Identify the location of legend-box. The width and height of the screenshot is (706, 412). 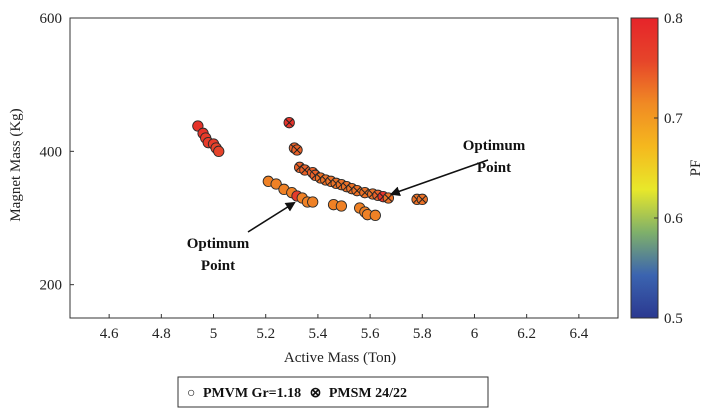
(333, 392).